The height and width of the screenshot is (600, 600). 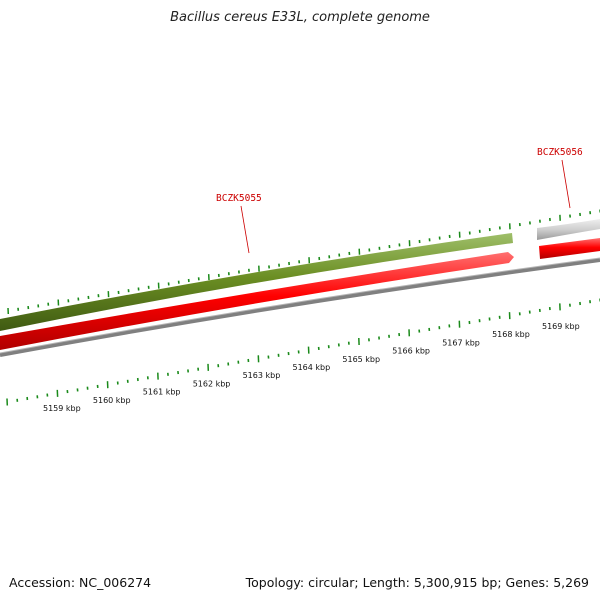 What do you see at coordinates (568, 229) in the screenshot?
I see `gene-bczk5056-forward` at bounding box center [568, 229].